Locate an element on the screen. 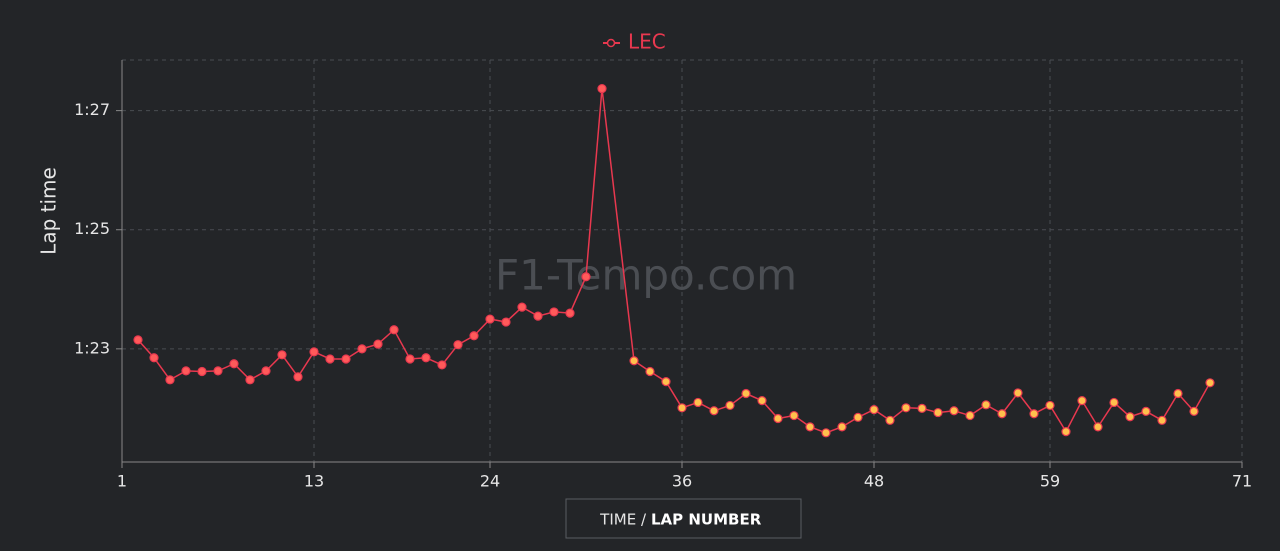 Image resolution: width=1280 pixels, height=551 pixels. x-label-box is located at coordinates (683, 518).